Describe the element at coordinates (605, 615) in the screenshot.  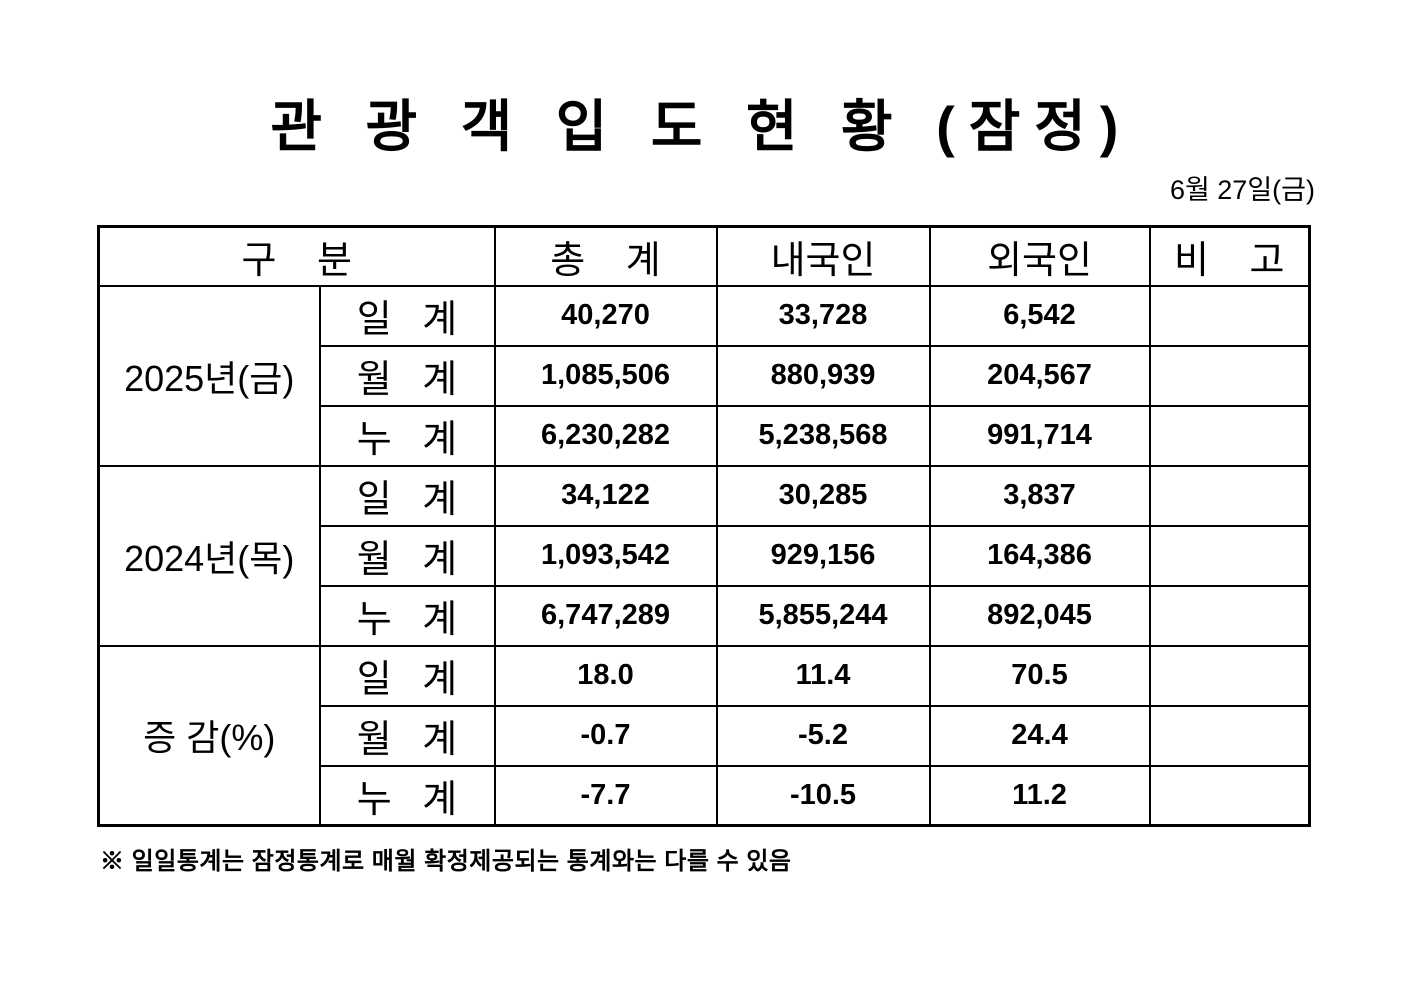
I see `cell-total: 6,747,289` at that location.